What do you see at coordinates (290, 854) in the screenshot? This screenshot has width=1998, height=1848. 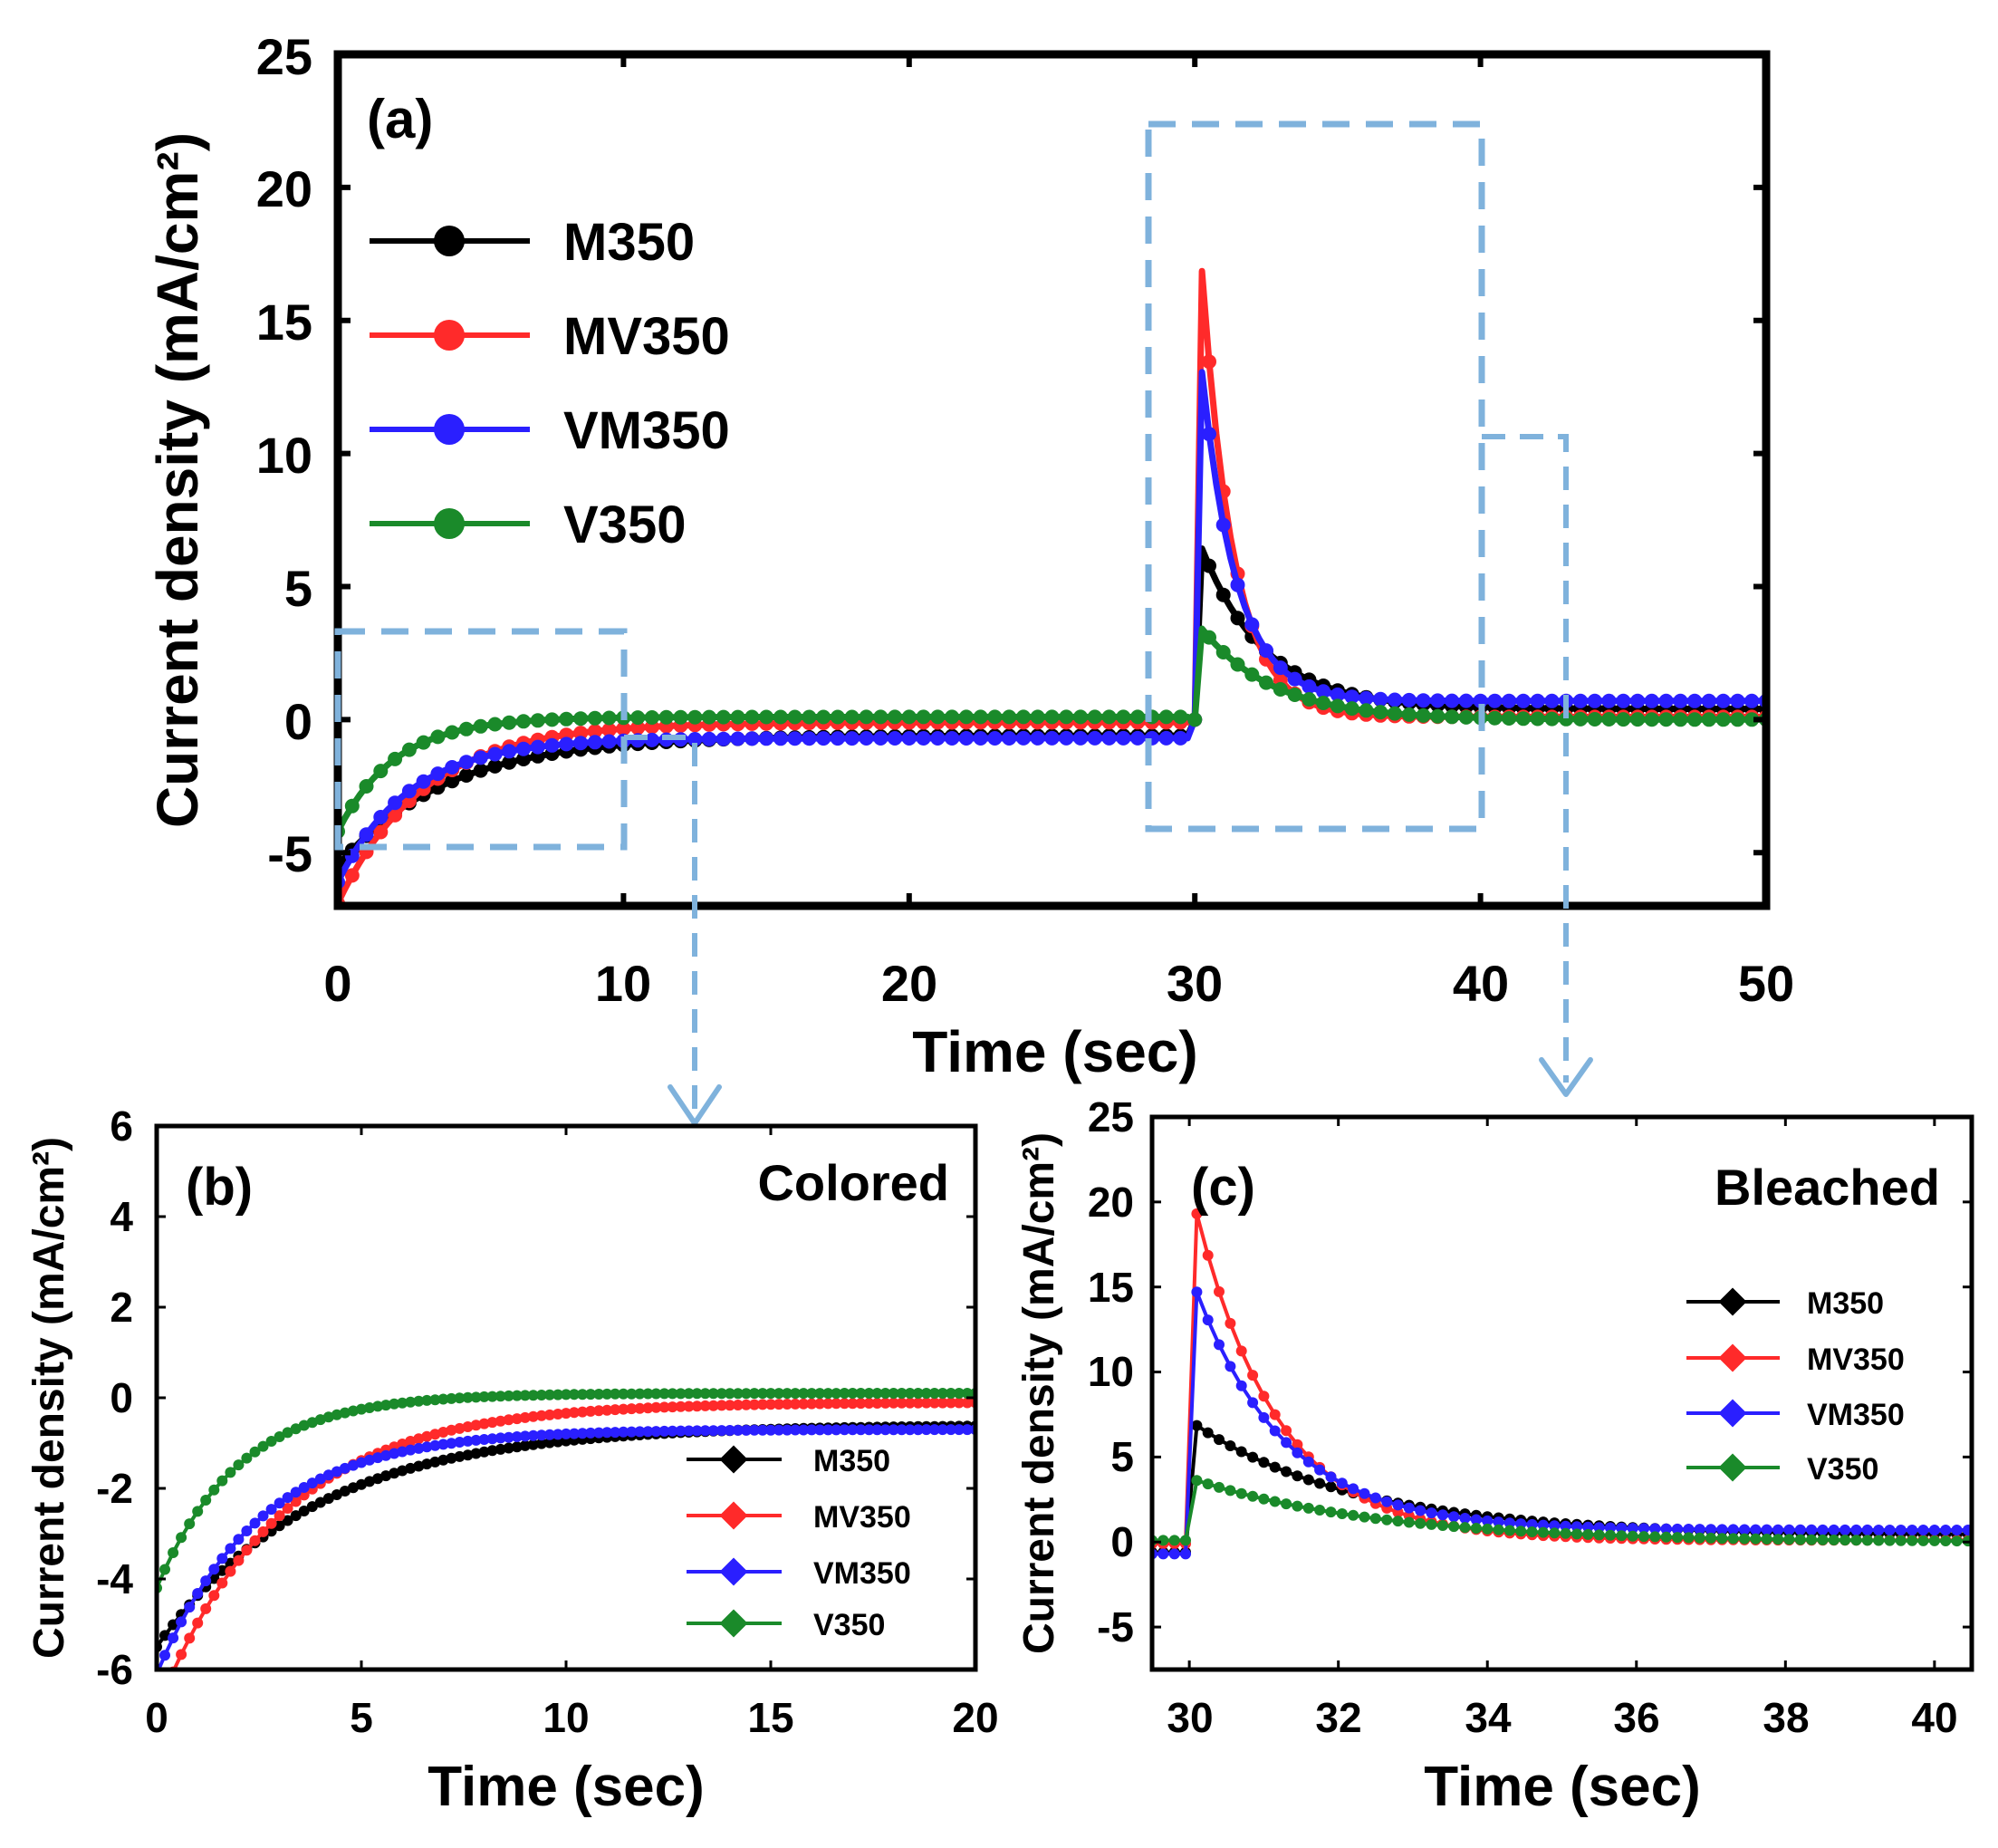 I see `panel-a-y-tick-m5: -5` at bounding box center [290, 854].